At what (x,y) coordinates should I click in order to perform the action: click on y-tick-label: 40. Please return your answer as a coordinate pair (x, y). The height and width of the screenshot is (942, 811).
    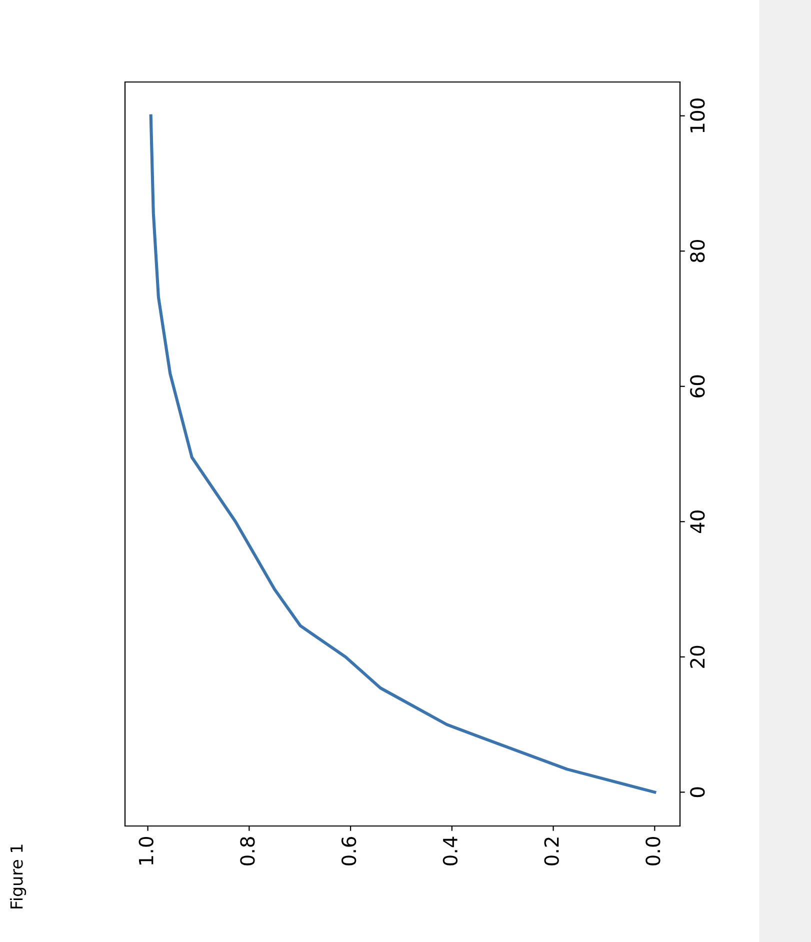
    Looking at the image, I should click on (697, 522).